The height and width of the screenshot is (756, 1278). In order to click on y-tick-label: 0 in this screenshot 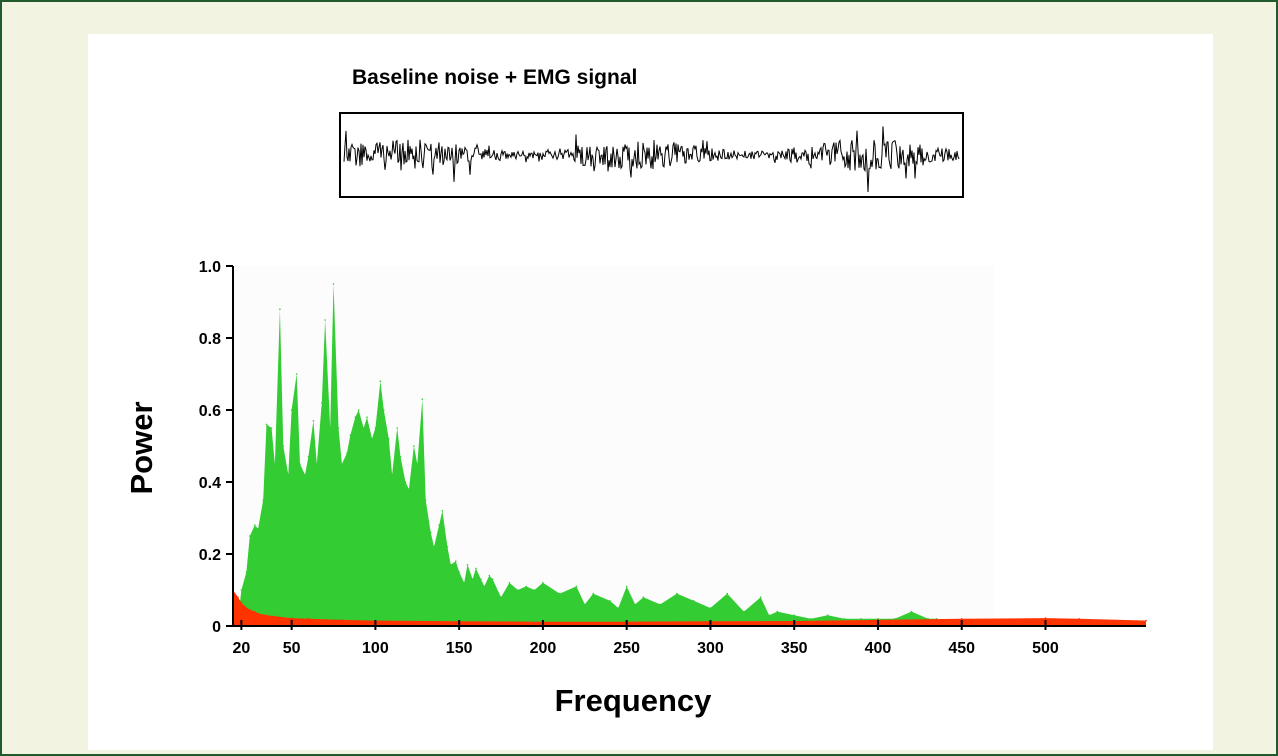, I will do `click(216, 627)`.